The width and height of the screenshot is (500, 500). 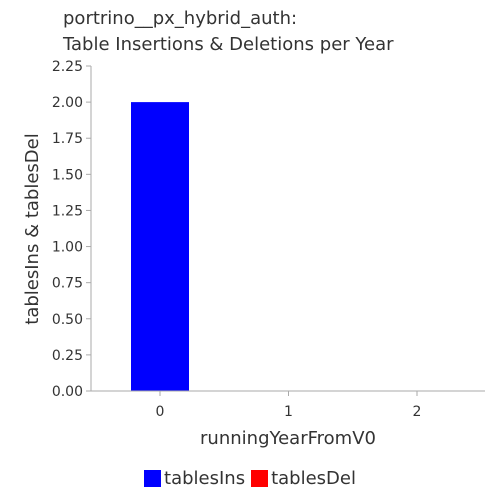 I want to click on y-tick-label: 2.00, so click(x=67, y=103).